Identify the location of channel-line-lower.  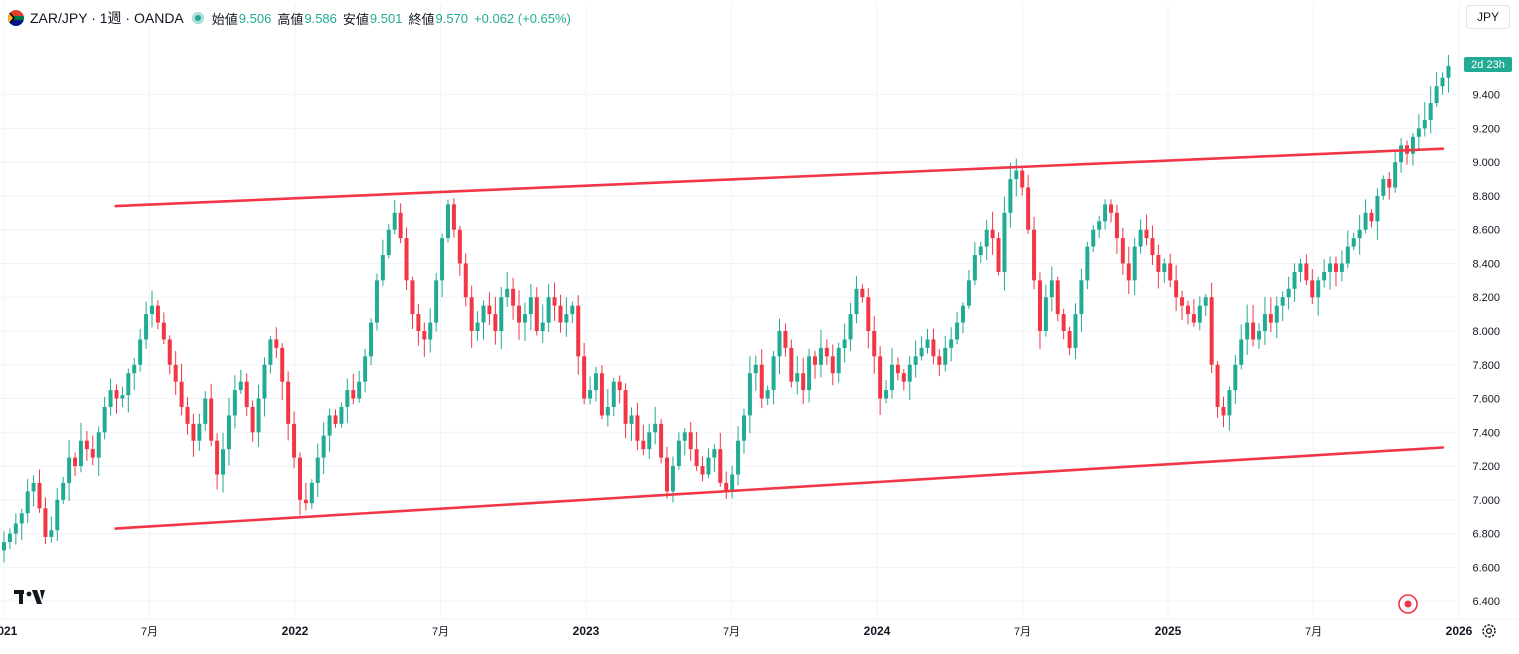
(779, 488).